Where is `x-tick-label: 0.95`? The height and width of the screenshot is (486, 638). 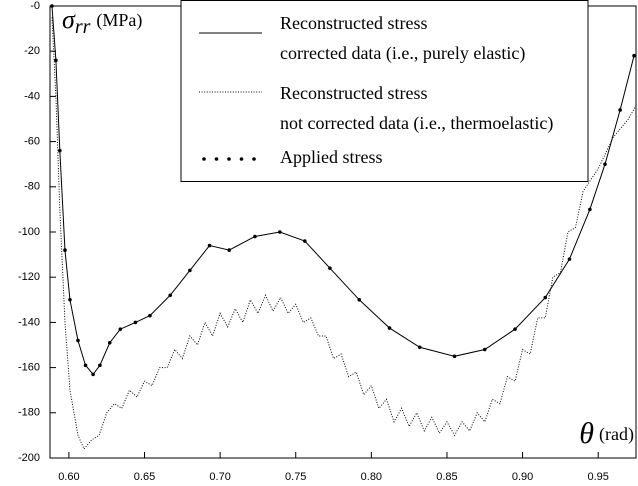
x-tick-label: 0.95 is located at coordinates (597, 477).